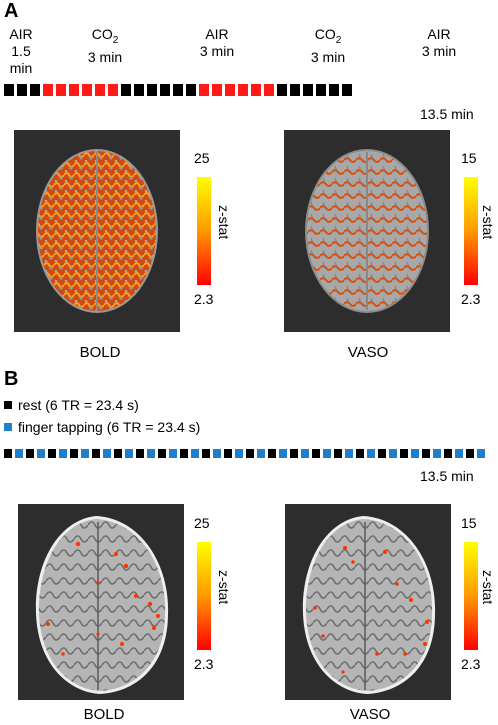  What do you see at coordinates (471, 596) in the screenshot?
I see `colorbar-vaso-b` at bounding box center [471, 596].